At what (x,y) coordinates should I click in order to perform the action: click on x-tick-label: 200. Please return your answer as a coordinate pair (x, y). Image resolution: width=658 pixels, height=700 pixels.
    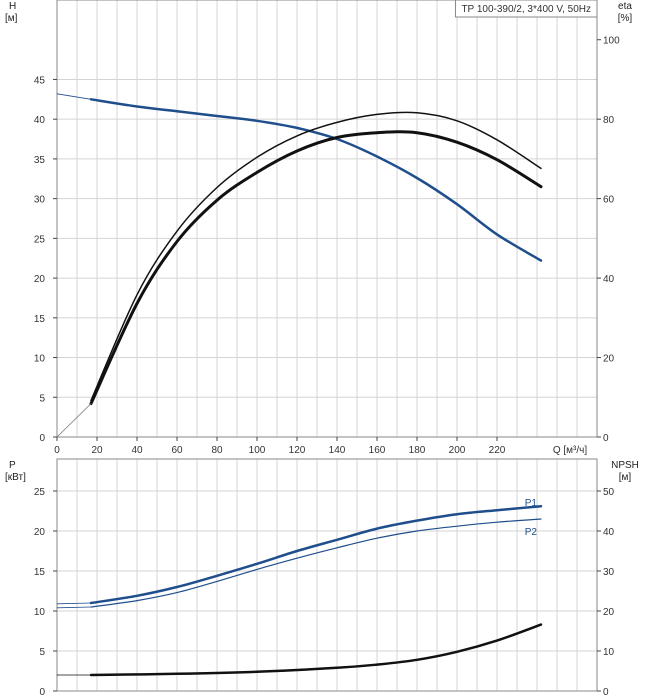
    Looking at the image, I should click on (457, 450).